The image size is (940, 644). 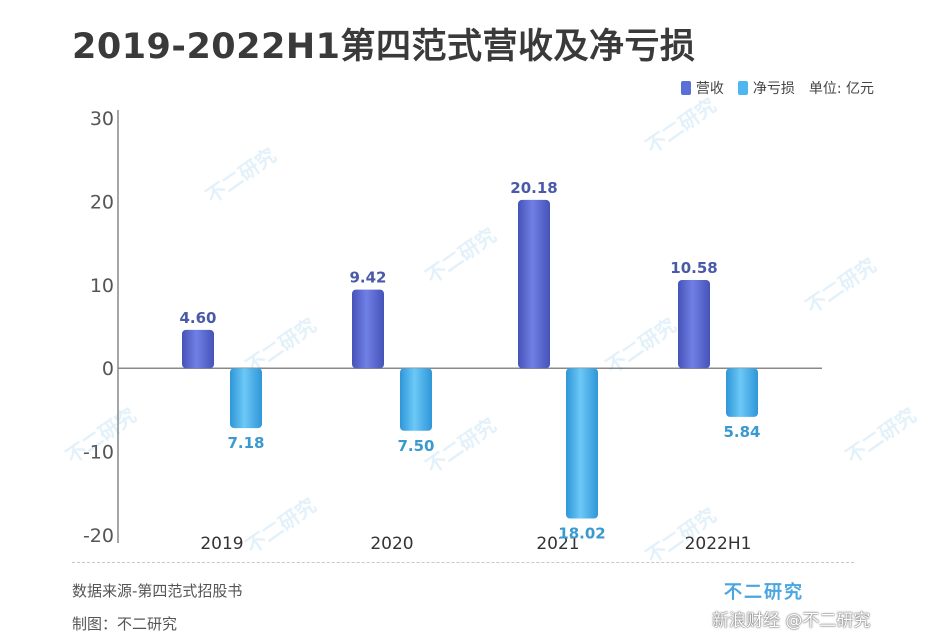 I want to click on chart-legend: 营收 净亏损 单位: 亿元, so click(x=777, y=88).